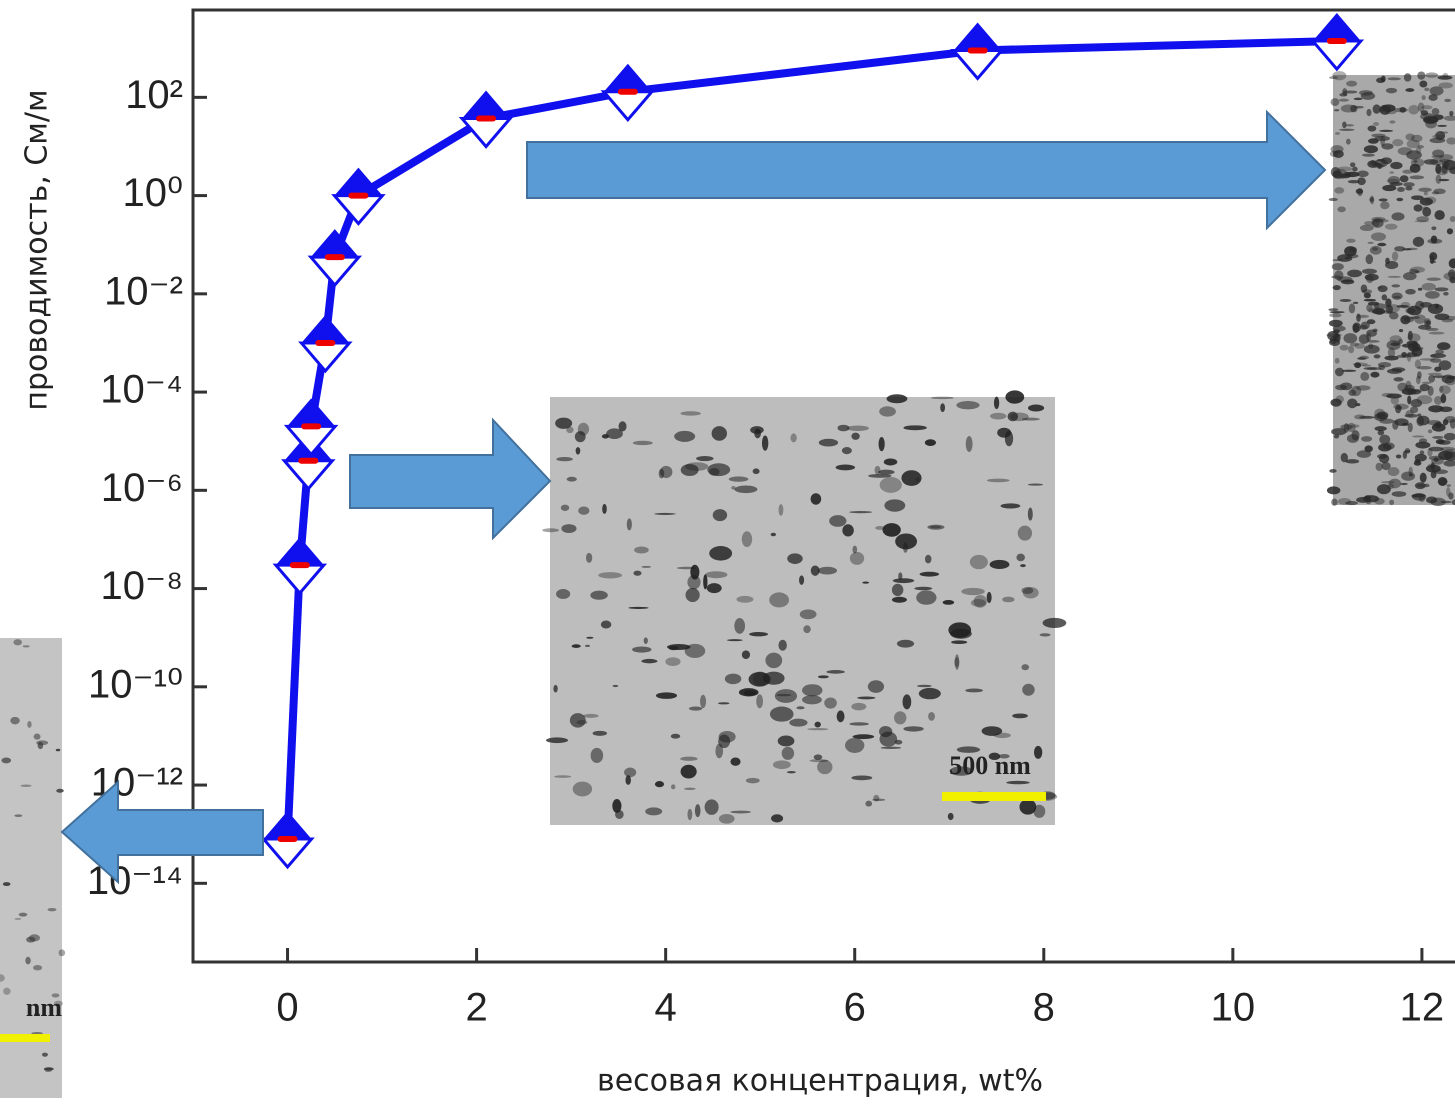  What do you see at coordinates (142, 586) in the screenshot?
I see `y-tick-label: 10⁻⁸` at bounding box center [142, 586].